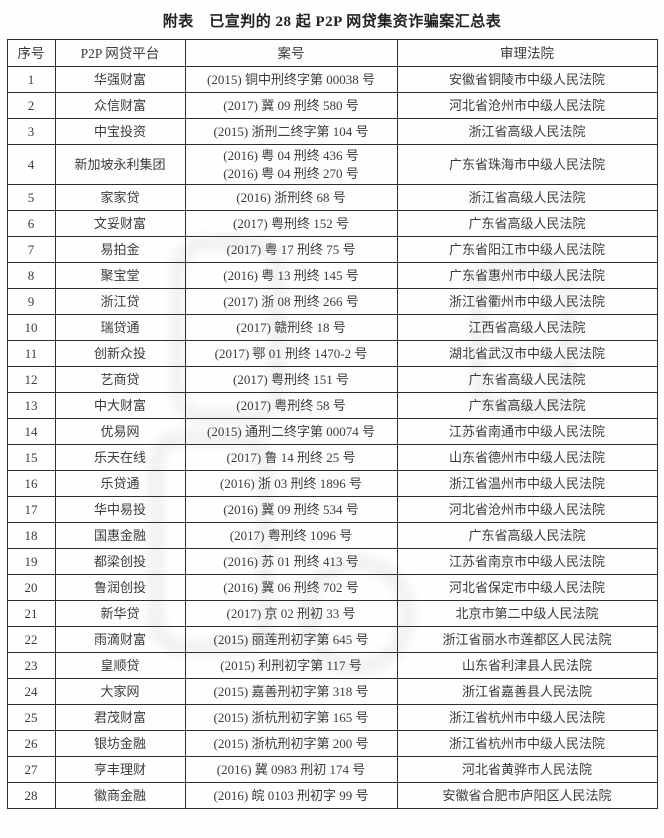 This screenshot has height=838, width=664. I want to click on cell-case: (2017) 粤刑终 151 号, so click(291, 379).